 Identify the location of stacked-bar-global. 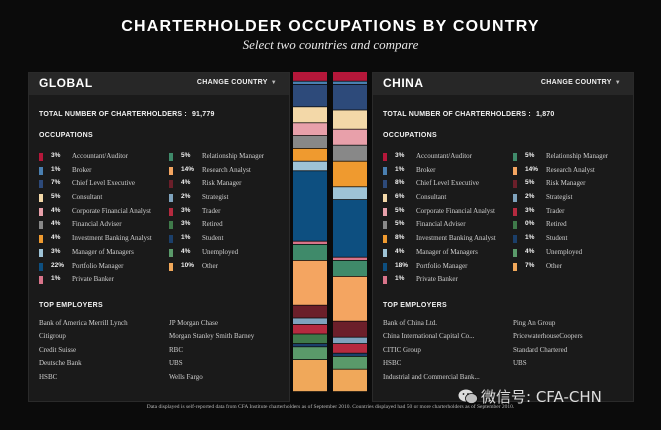
(310, 232).